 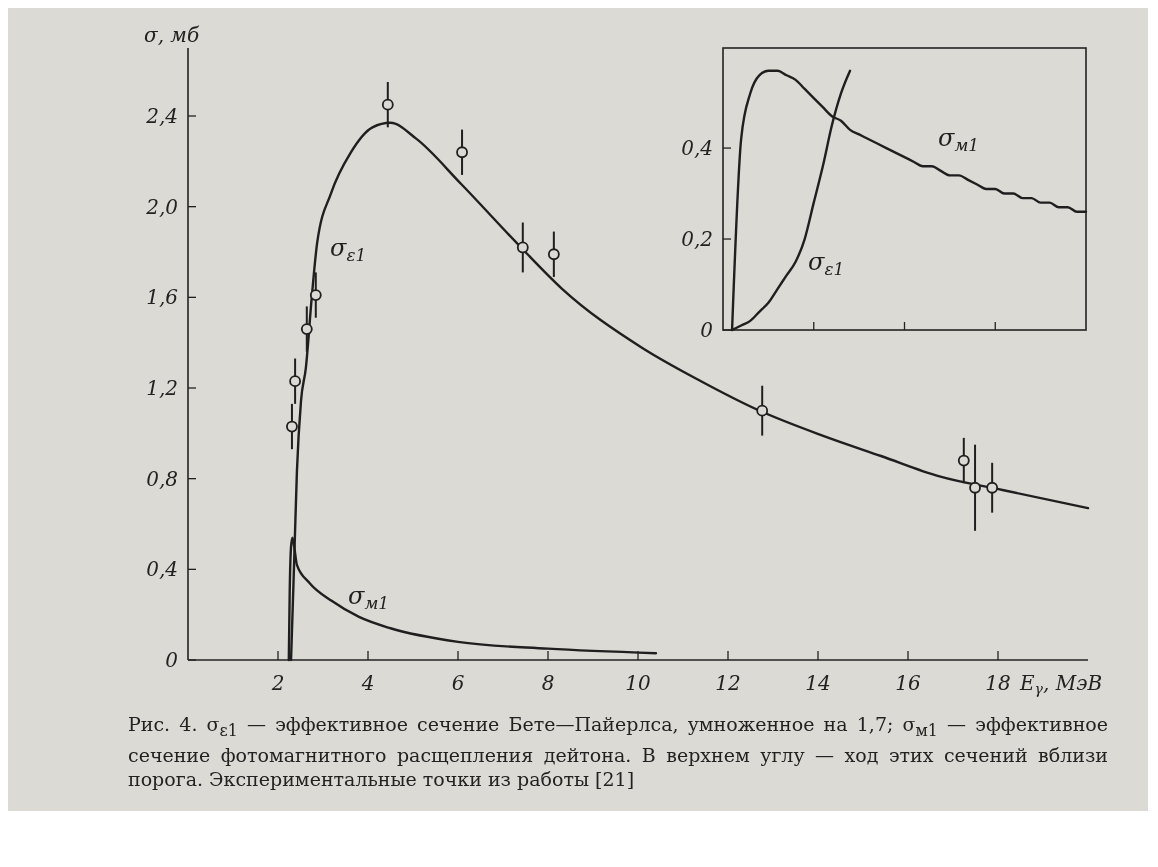 What do you see at coordinates (908, 683) in the screenshot?
I see `x-tick-label: 16` at bounding box center [908, 683].